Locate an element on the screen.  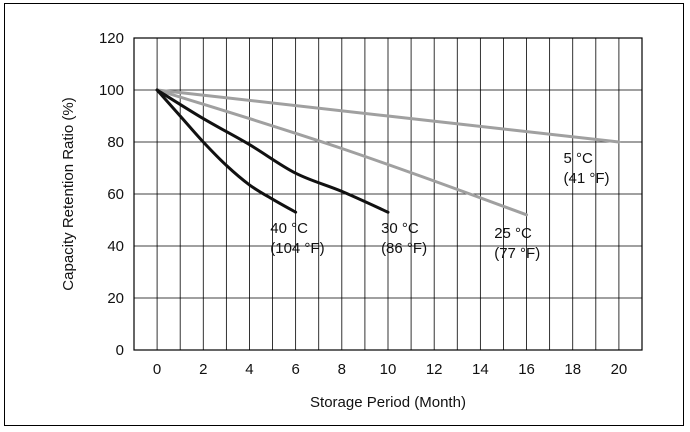
series-label-3: (104 °F) is located at coordinates (297, 248).